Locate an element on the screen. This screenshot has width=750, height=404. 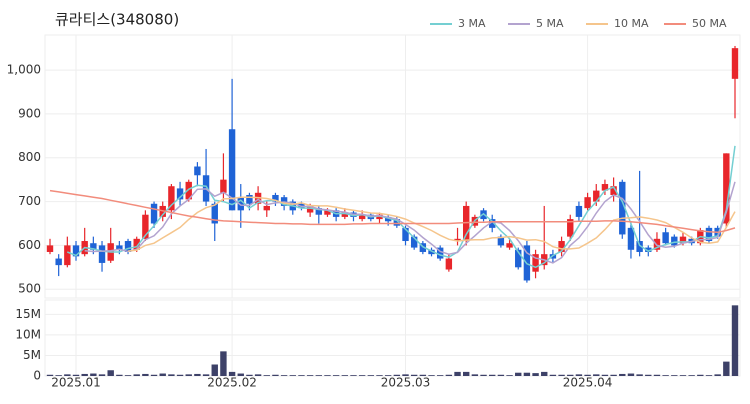
x-tick-label: 2025.02 is located at coordinates (232, 383).